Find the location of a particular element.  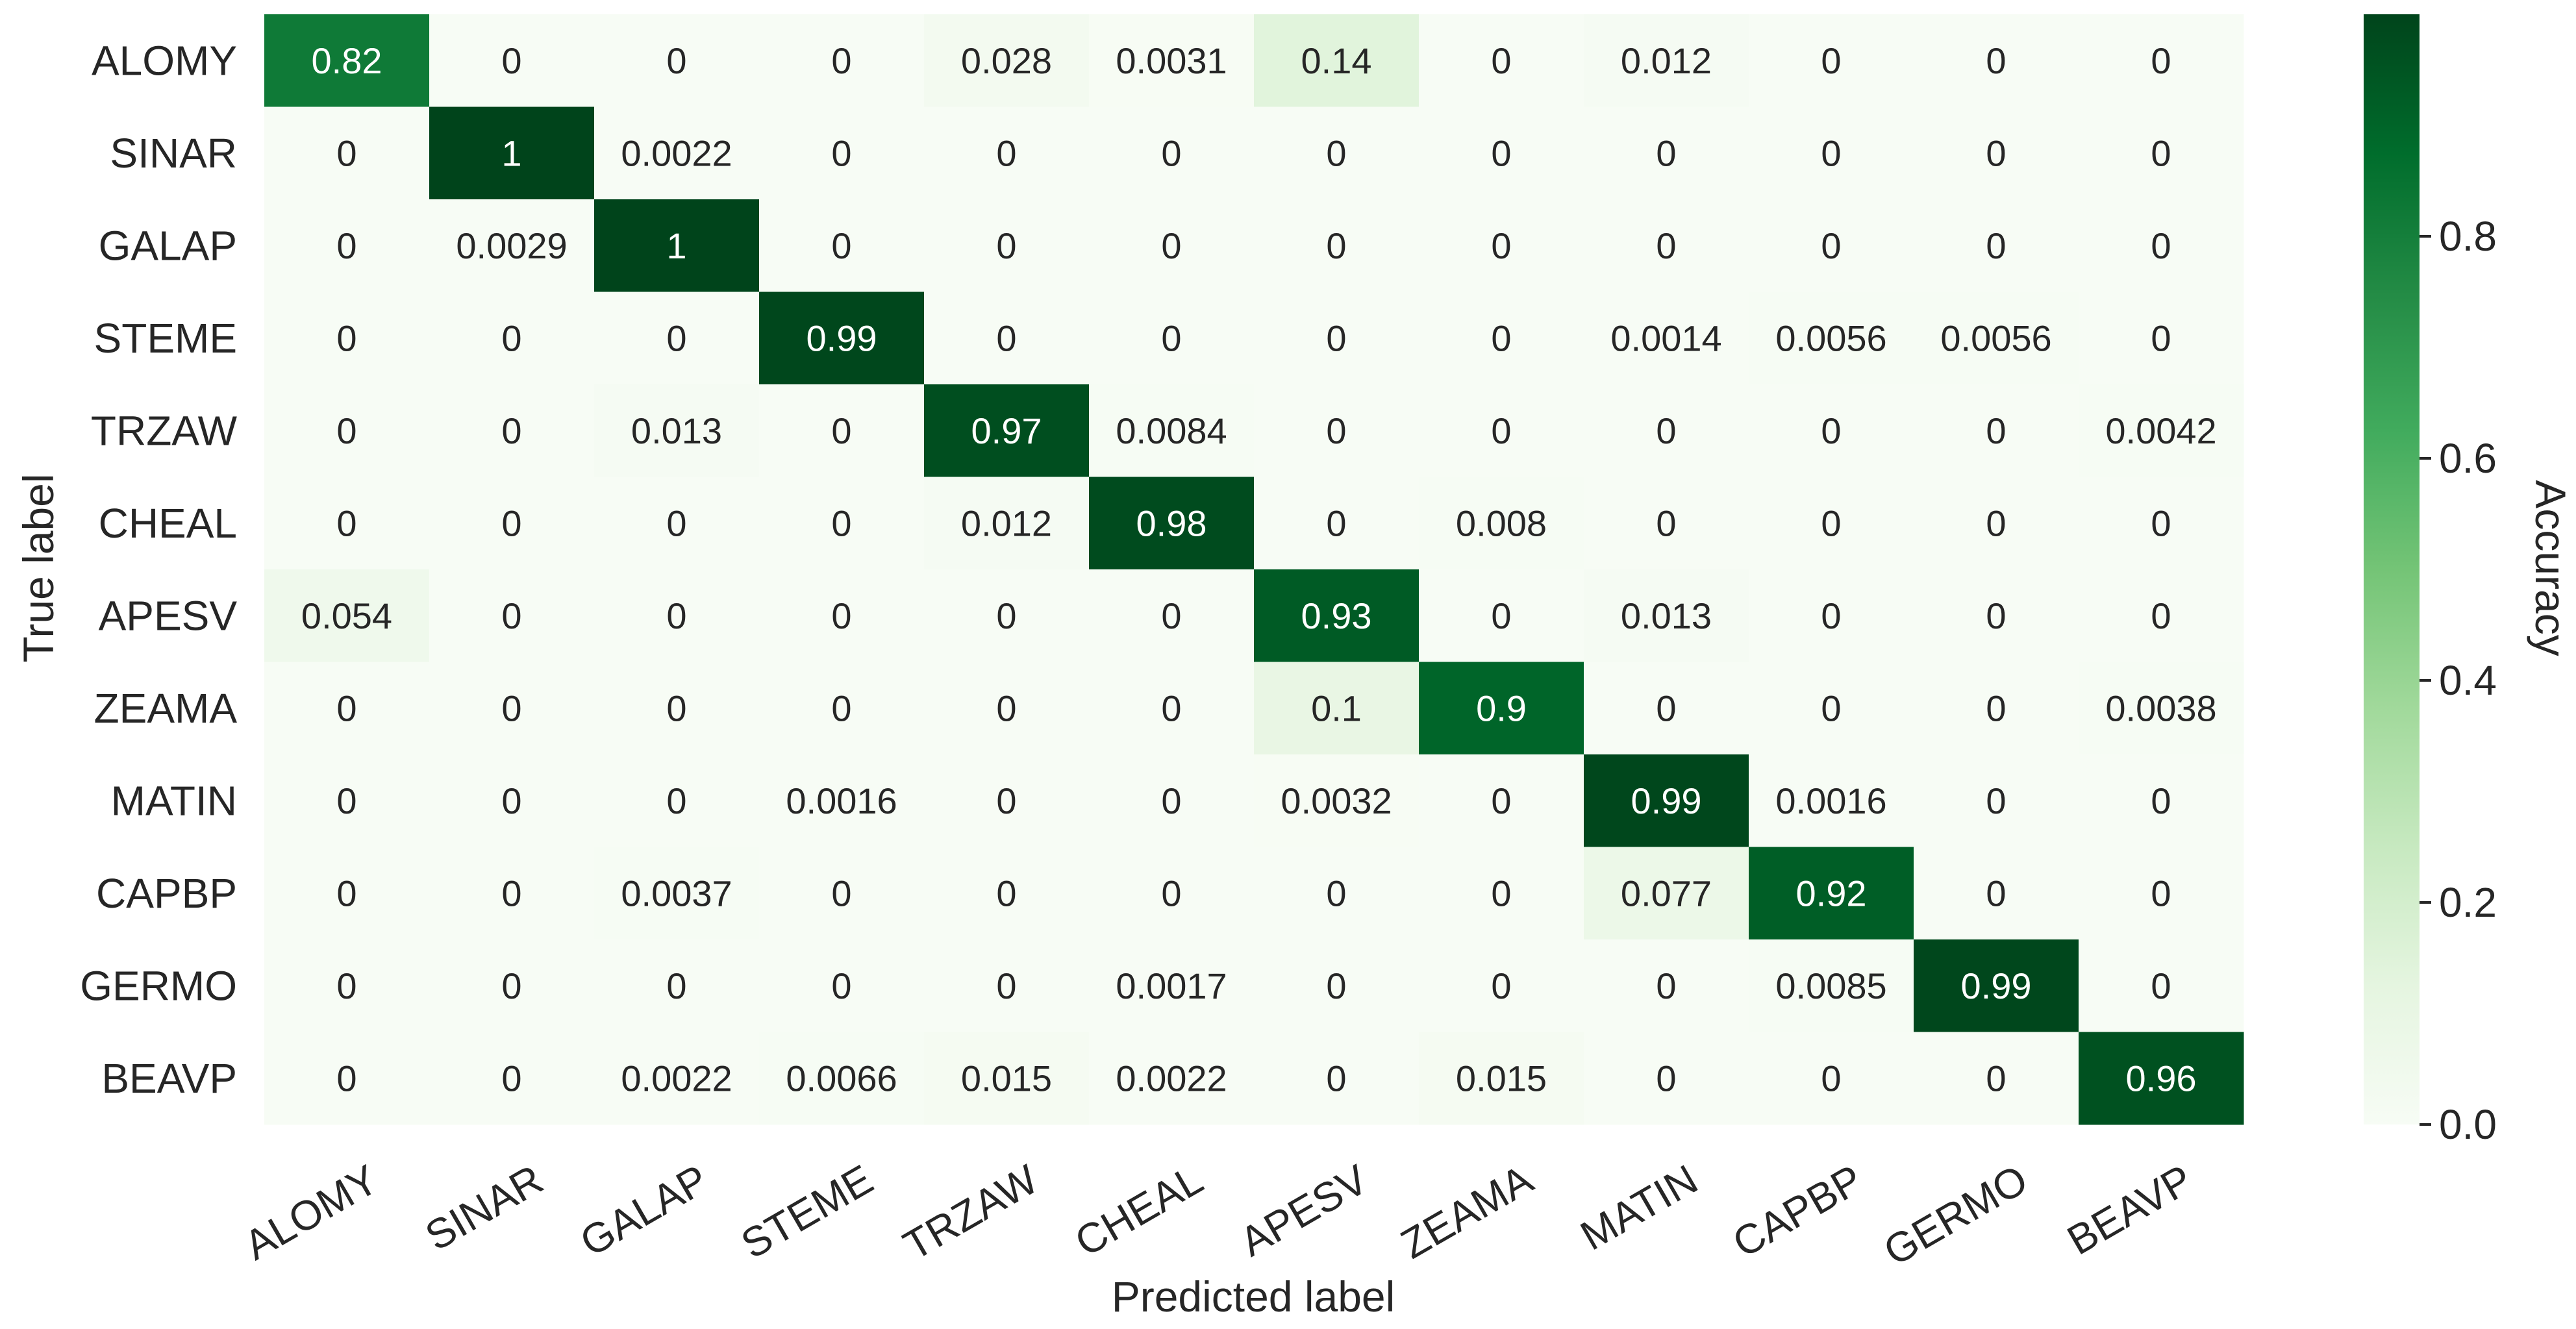

colorbar-tick-label: 0.0 is located at coordinates (2468, 1124).